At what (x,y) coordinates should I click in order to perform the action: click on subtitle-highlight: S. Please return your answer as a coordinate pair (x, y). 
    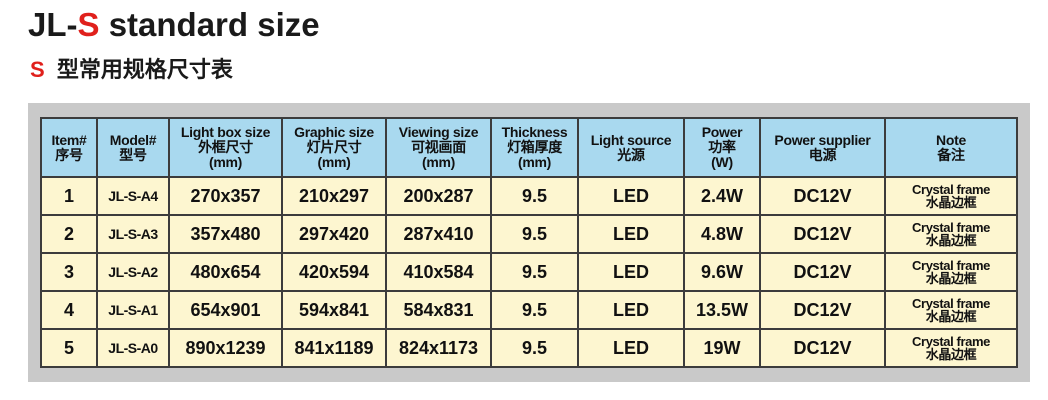
    Looking at the image, I should click on (37, 69).